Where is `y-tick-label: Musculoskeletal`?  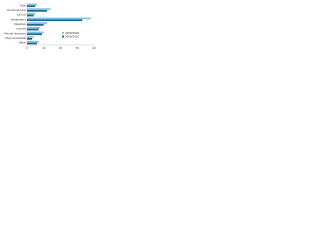 y-tick-label: Musculoskeletal is located at coordinates (15, 38).